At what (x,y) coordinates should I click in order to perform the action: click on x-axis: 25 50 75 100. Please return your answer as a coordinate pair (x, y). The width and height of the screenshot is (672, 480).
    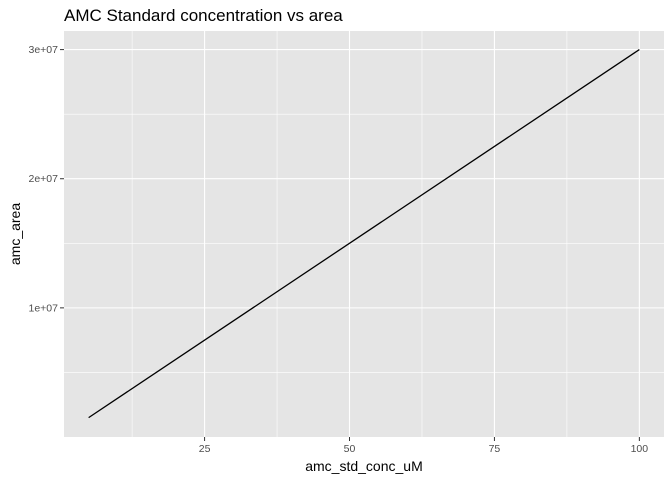
    Looking at the image, I should click on (424, 446).